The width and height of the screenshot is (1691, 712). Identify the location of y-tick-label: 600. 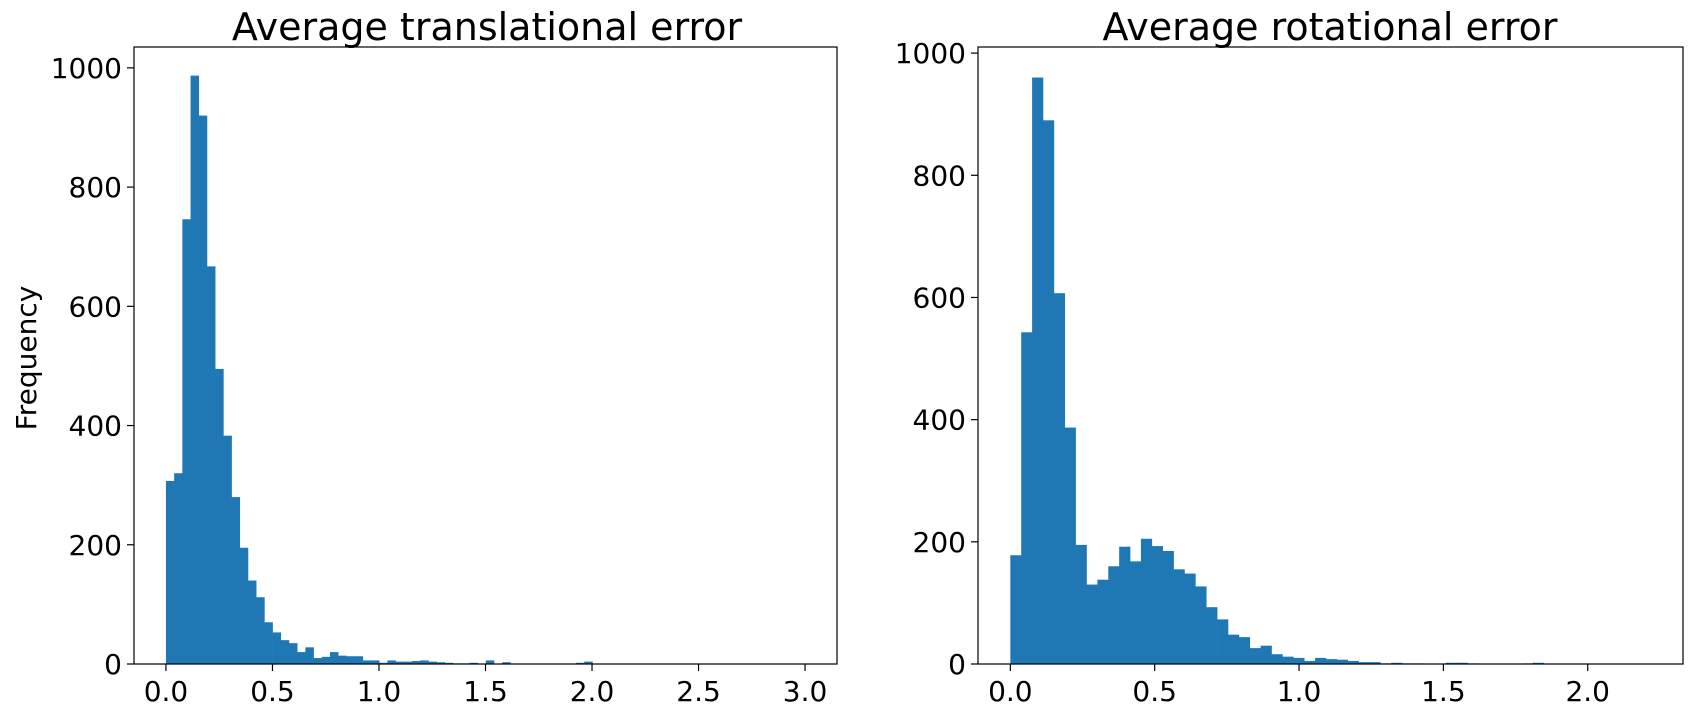
(939, 297).